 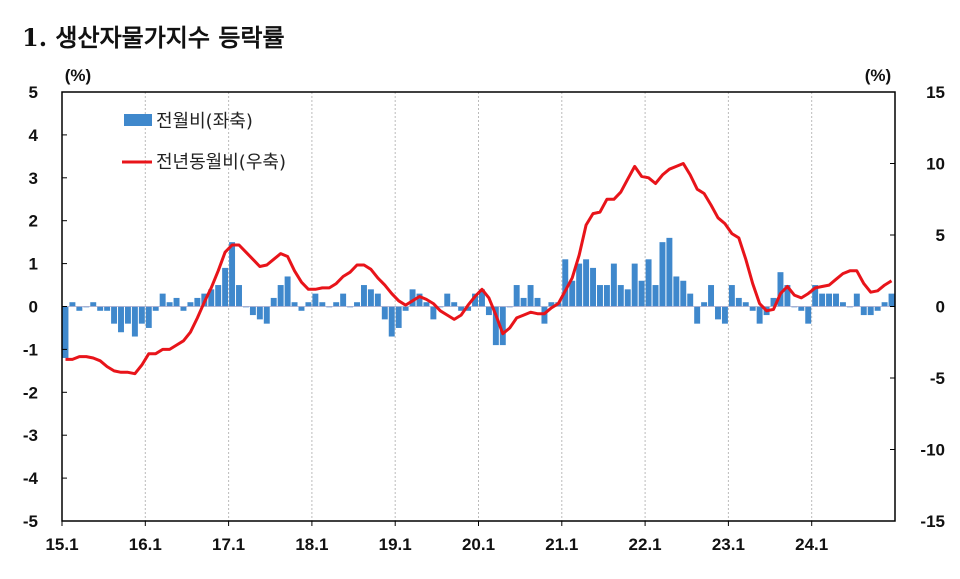 What do you see at coordinates (935, 92) in the screenshot?
I see `right-tick-label: 15` at bounding box center [935, 92].